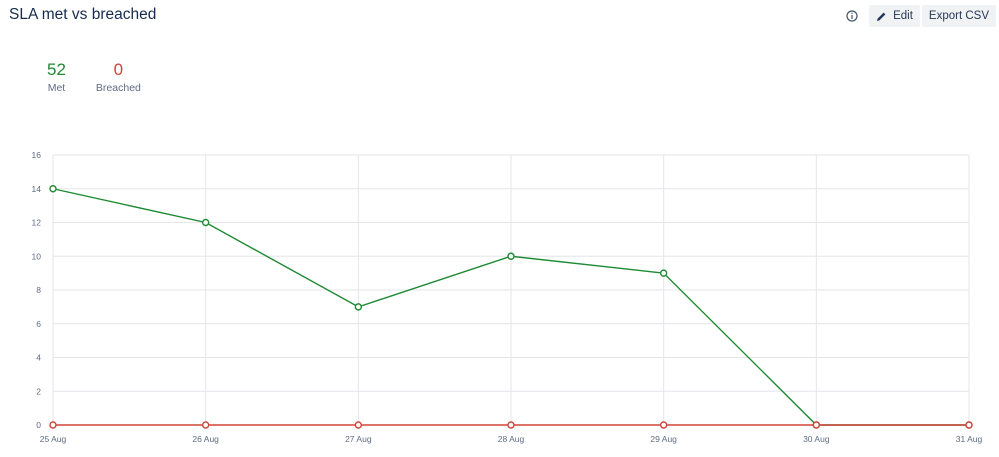  What do you see at coordinates (53, 439) in the screenshot?
I see `x-tick-label: 25 Aug` at bounding box center [53, 439].